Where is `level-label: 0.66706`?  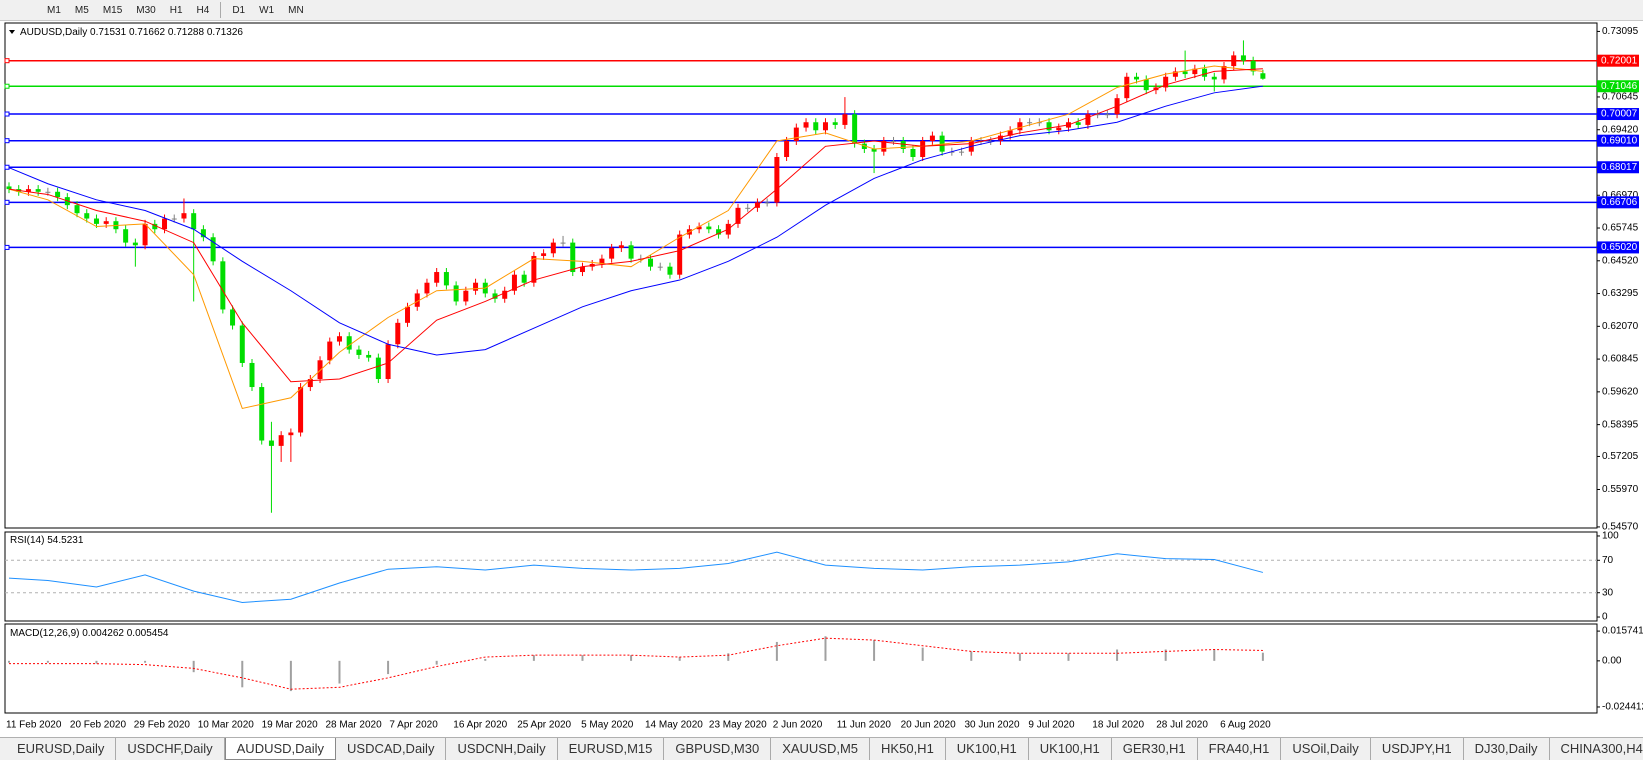
level-label: 0.66706 is located at coordinates (1619, 202).